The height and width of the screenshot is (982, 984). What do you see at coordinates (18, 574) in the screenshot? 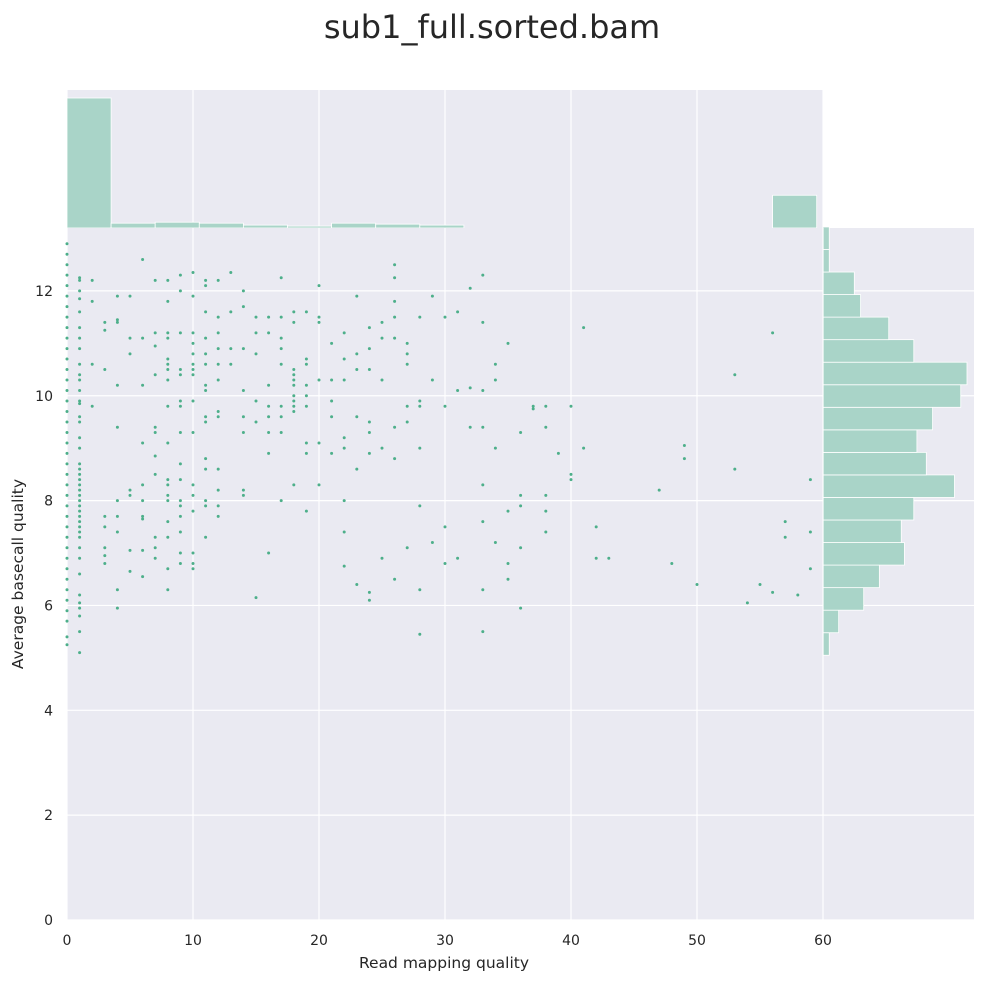
I see `y-axis-label: Average basecall quality` at bounding box center [18, 574].